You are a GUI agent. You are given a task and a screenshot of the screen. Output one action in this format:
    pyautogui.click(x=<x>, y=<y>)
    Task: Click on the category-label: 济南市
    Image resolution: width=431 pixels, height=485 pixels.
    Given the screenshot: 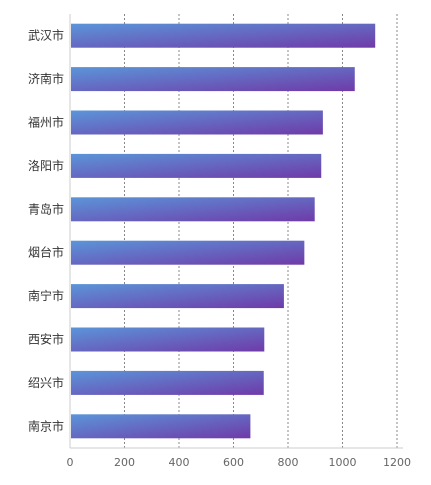 What is the action you would take?
    pyautogui.click(x=46, y=78)
    